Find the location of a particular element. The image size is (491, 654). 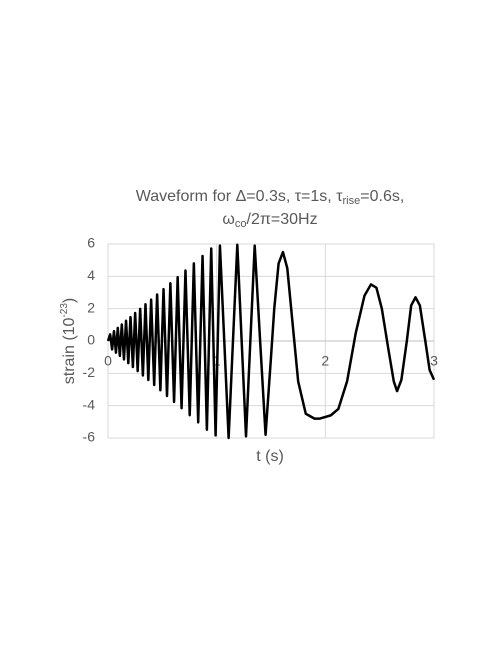

y-tick-label: -6 is located at coordinates (89, 437).